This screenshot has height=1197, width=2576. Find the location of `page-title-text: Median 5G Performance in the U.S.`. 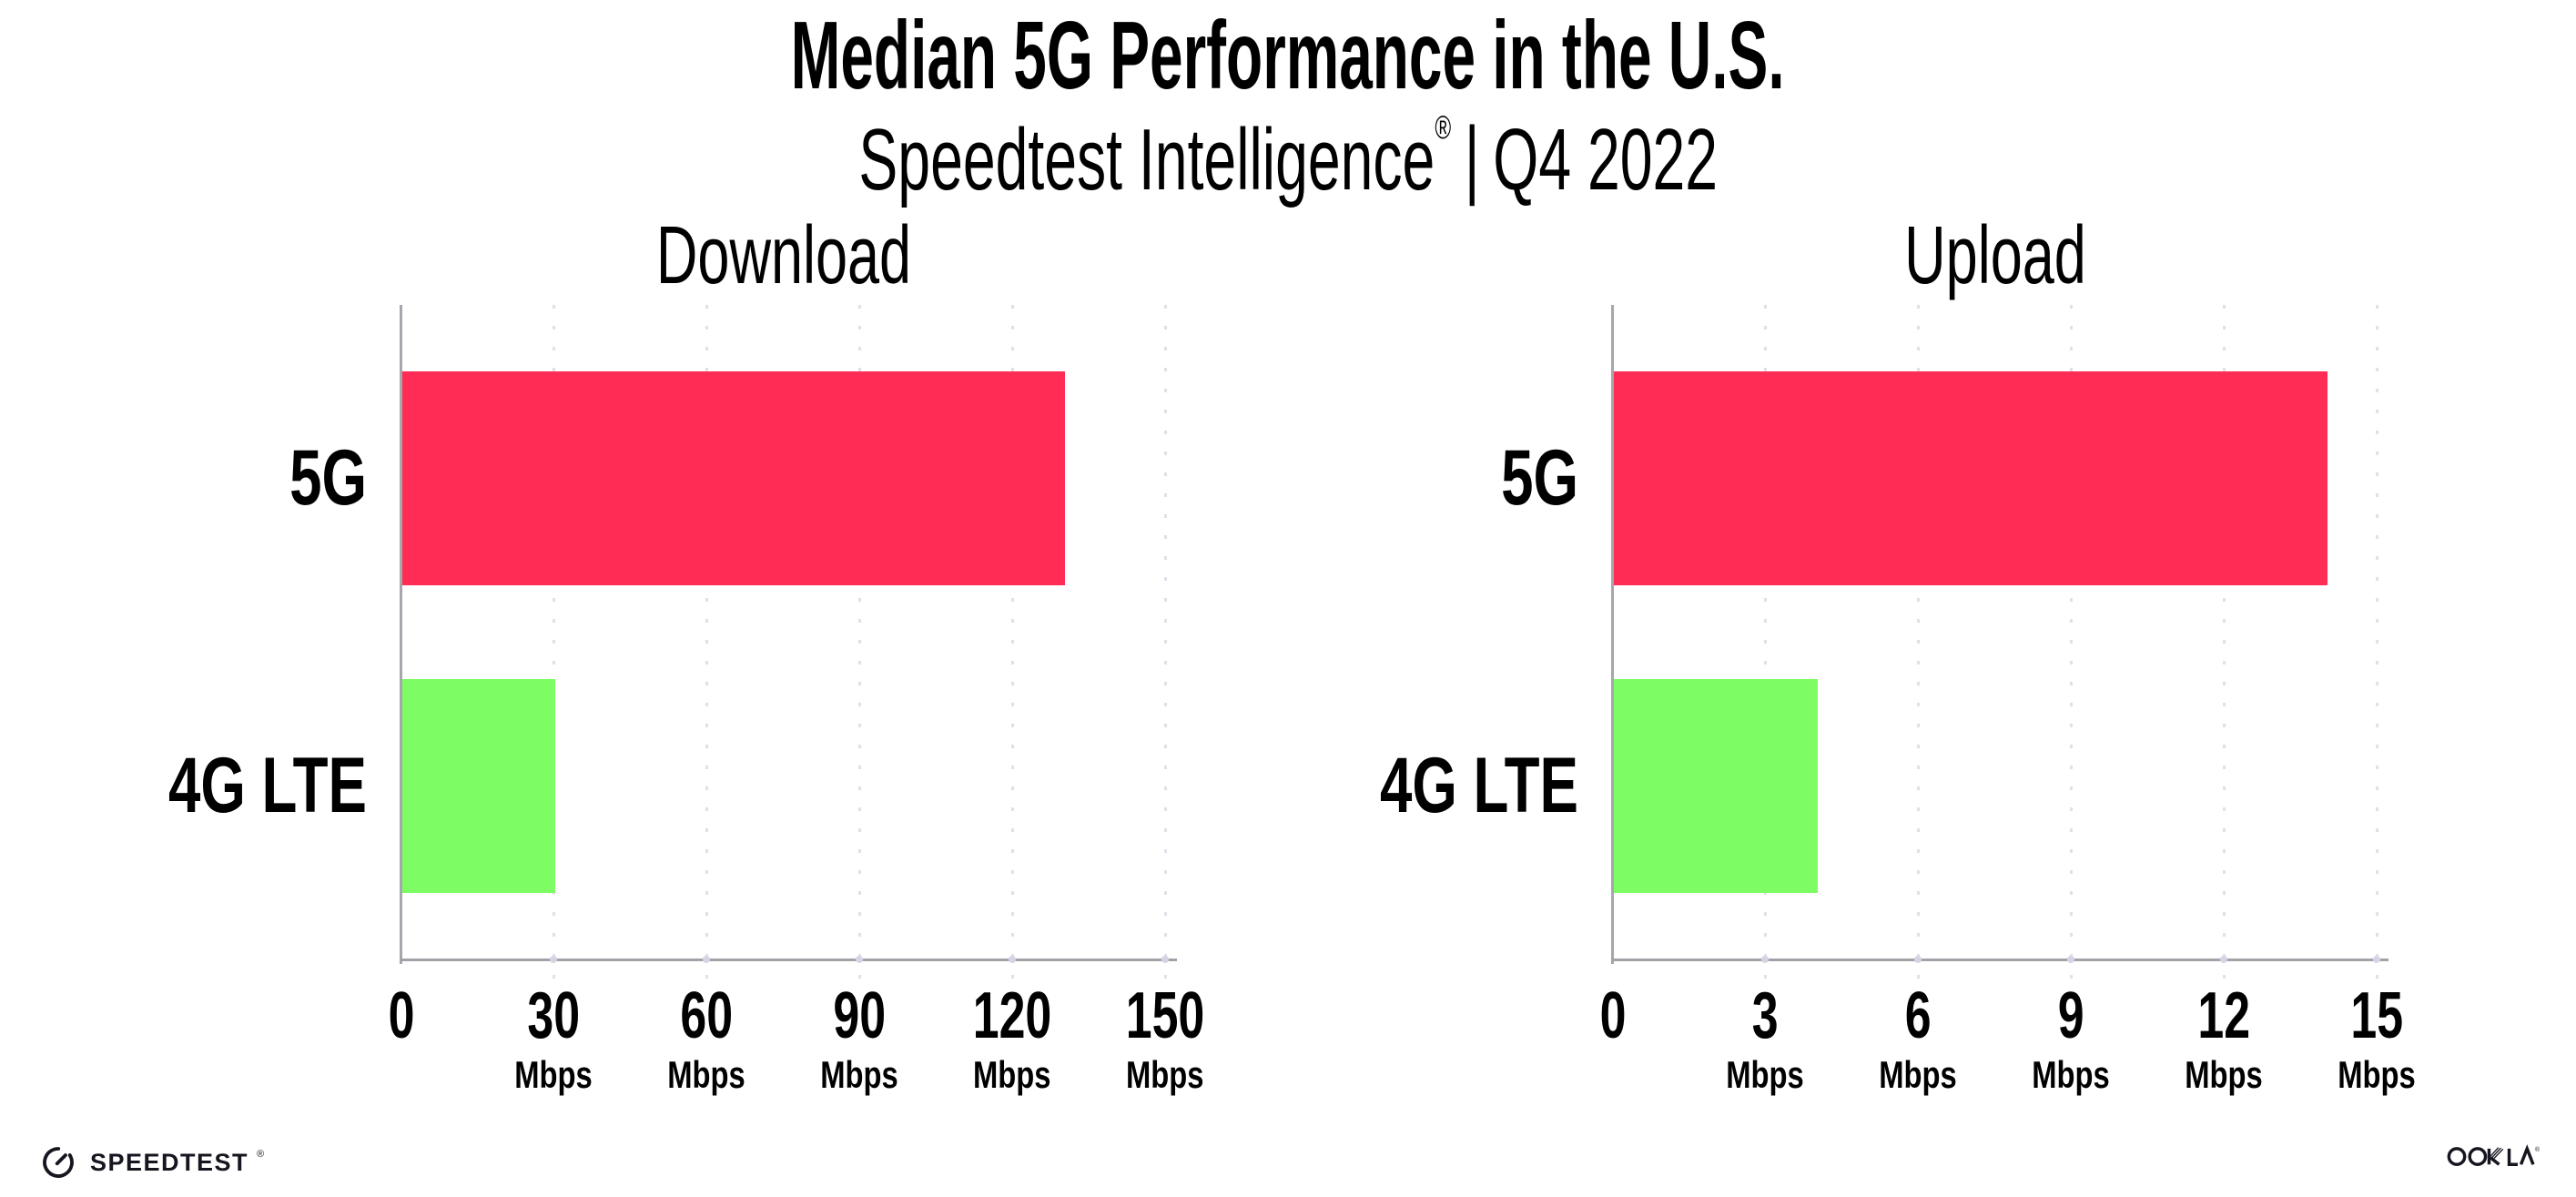

page-title-text: Median 5G Performance in the U.S. is located at coordinates (1288, 56).